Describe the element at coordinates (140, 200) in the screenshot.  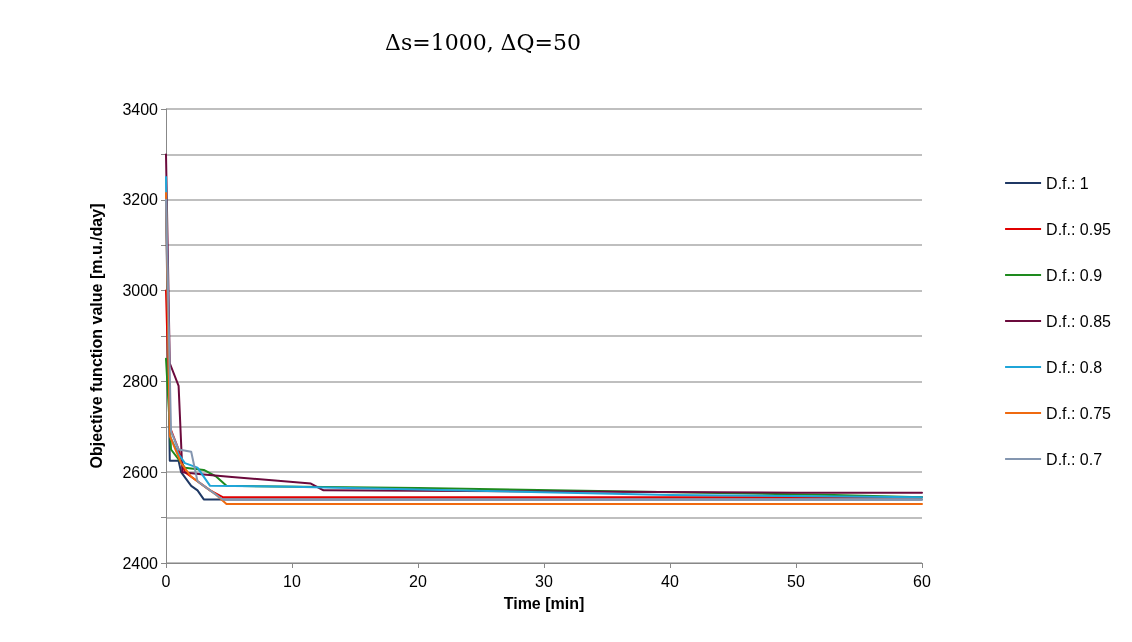
I see `y-tick-label: 3200` at that location.